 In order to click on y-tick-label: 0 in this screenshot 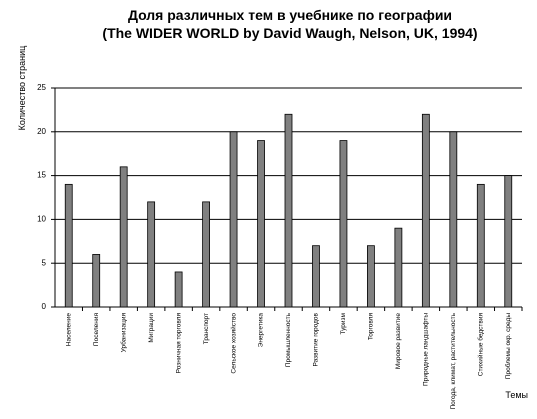, I will do `click(44, 306)`.